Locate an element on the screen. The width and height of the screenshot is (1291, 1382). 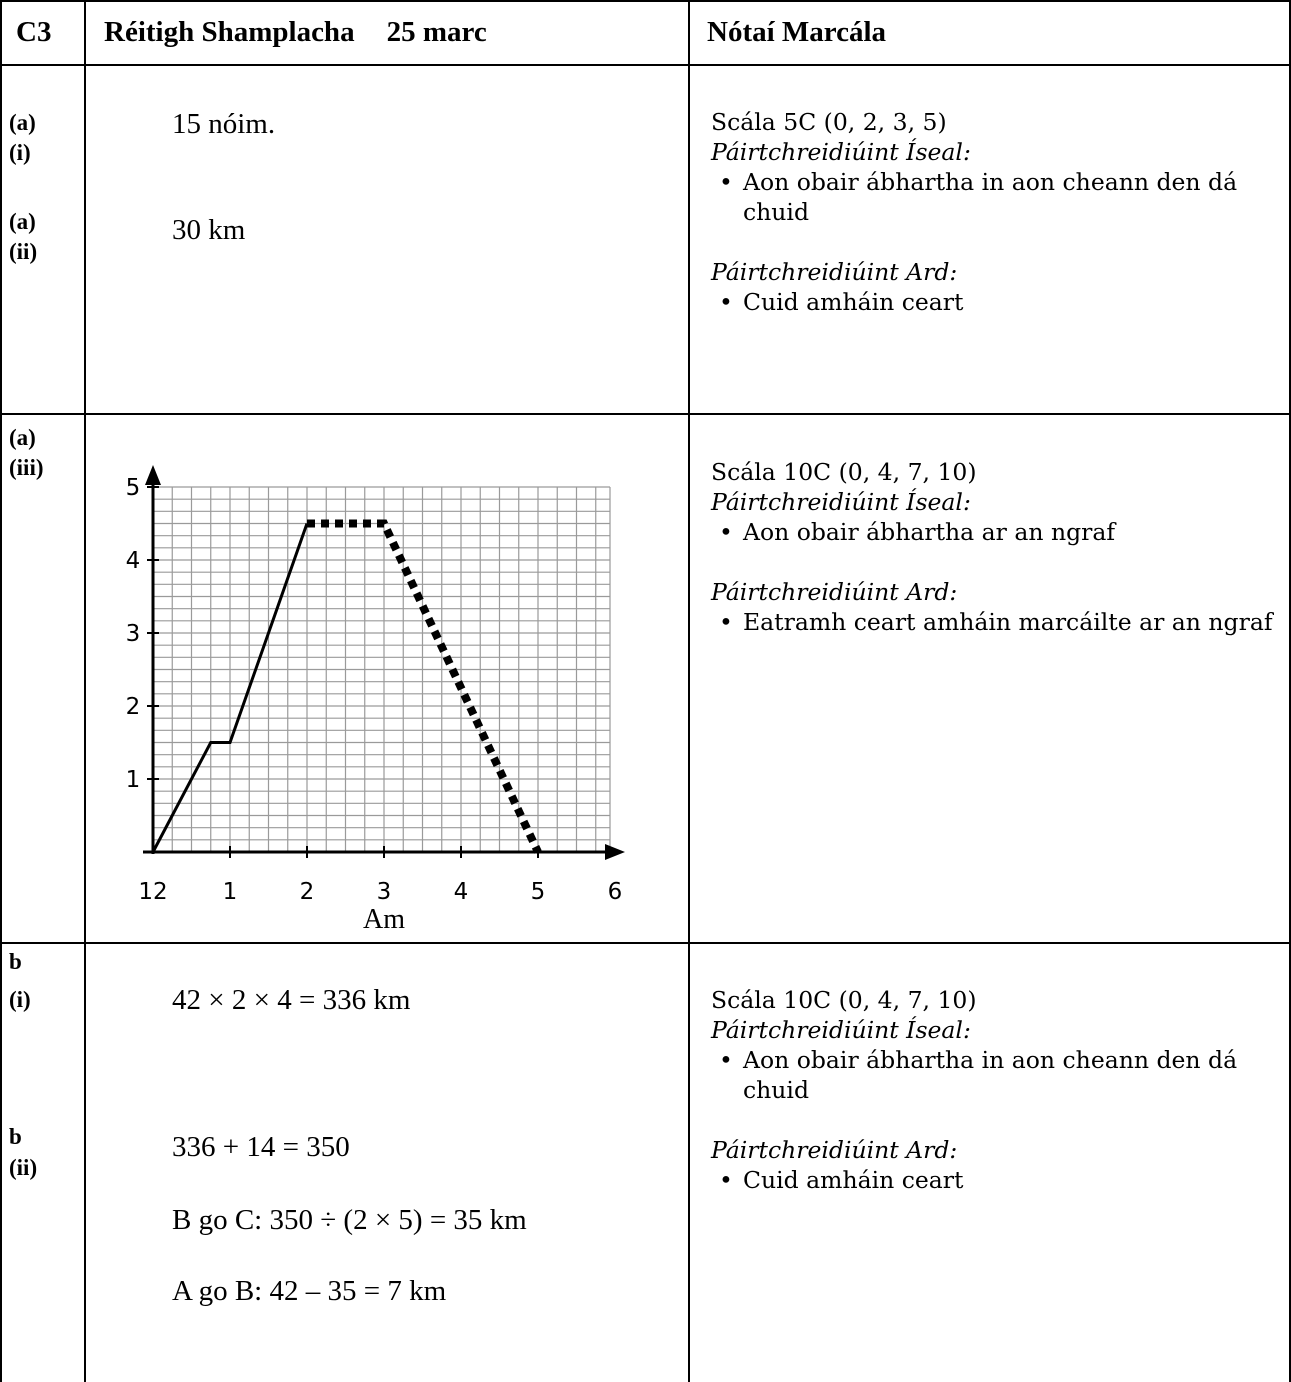
y-tick-label: 1 is located at coordinates (133, 780).